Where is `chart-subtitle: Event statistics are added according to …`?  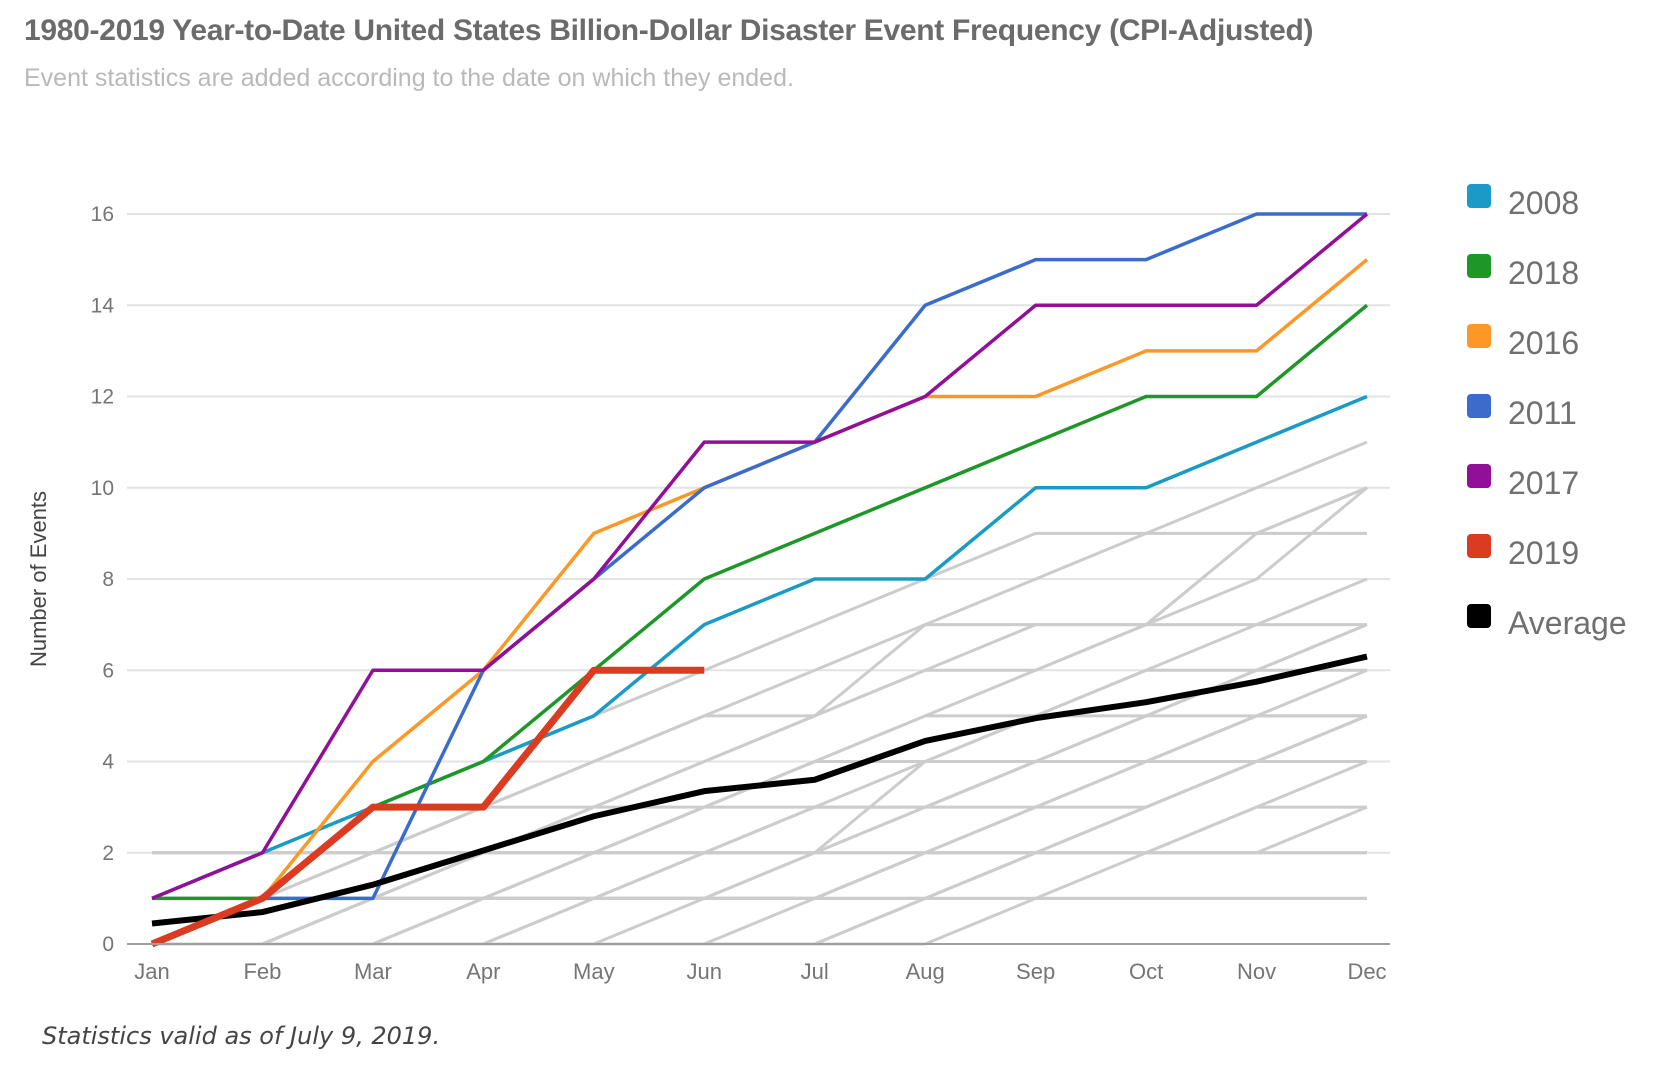 chart-subtitle: Event statistics are added according to … is located at coordinates (409, 78).